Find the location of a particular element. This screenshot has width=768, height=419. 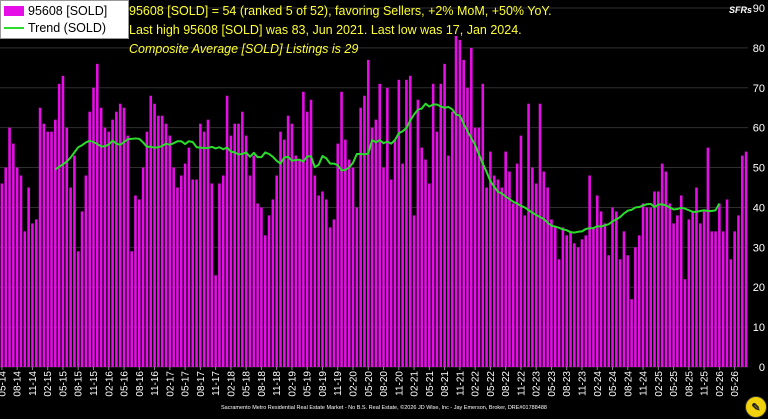

legend-item-line: Trend (SOLD) is located at coordinates (55, 28).